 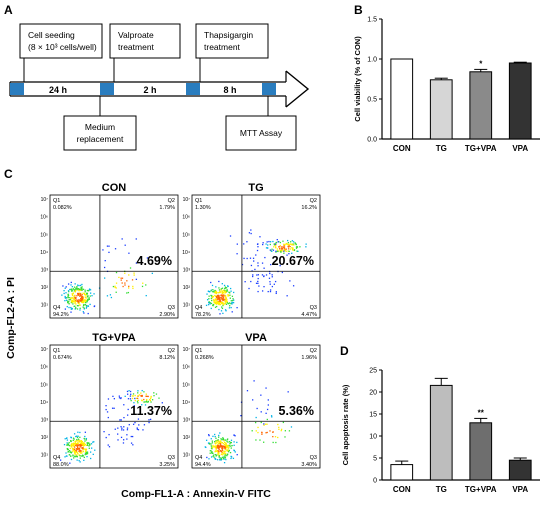 What do you see at coordinates (203, 315) in the screenshot?
I see `quadrant-value: 78.2%` at bounding box center [203, 315].